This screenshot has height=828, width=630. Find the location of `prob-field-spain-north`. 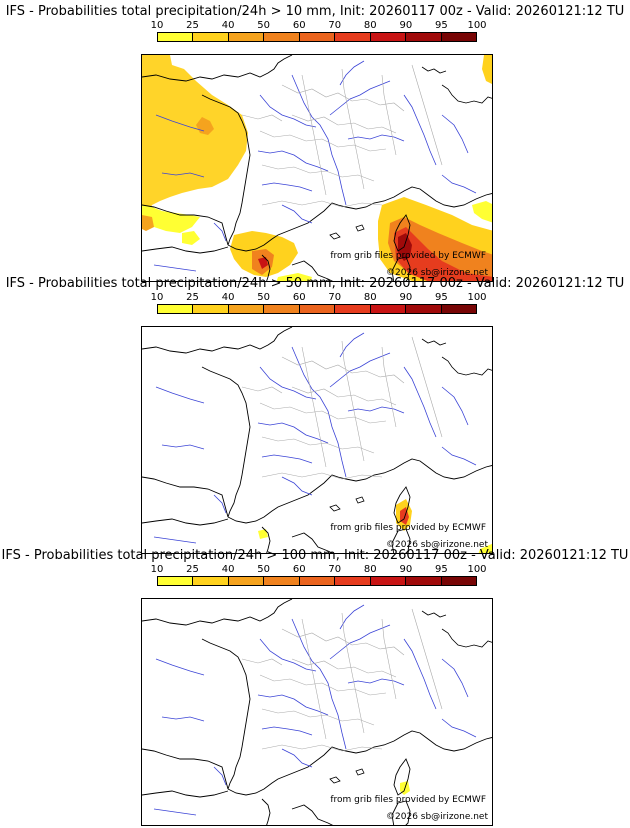

prob-field-spain-north is located at coordinates (247, 256).